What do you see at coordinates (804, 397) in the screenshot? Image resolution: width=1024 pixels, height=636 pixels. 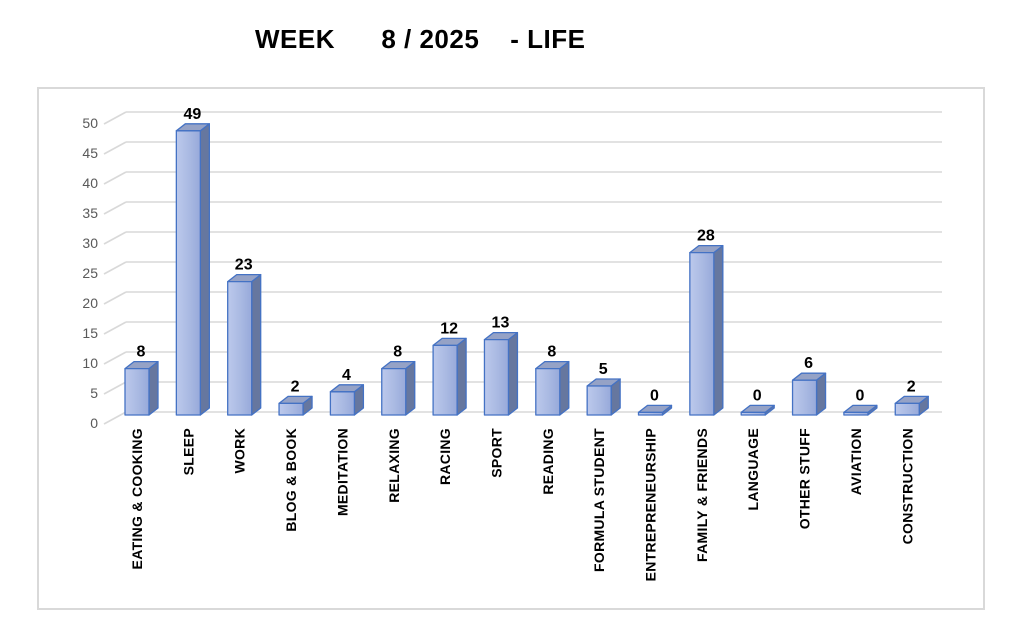 I see `bar-other-stuff` at bounding box center [804, 397].